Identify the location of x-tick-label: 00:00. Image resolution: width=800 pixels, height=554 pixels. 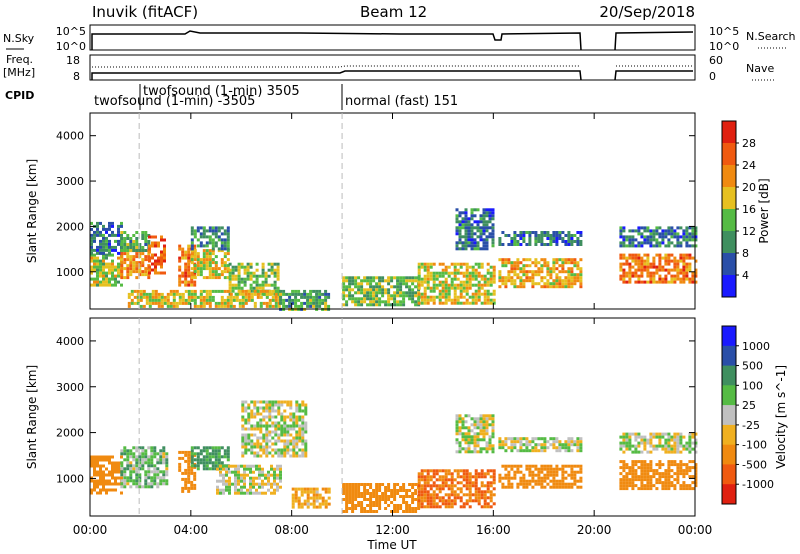
(695, 530).